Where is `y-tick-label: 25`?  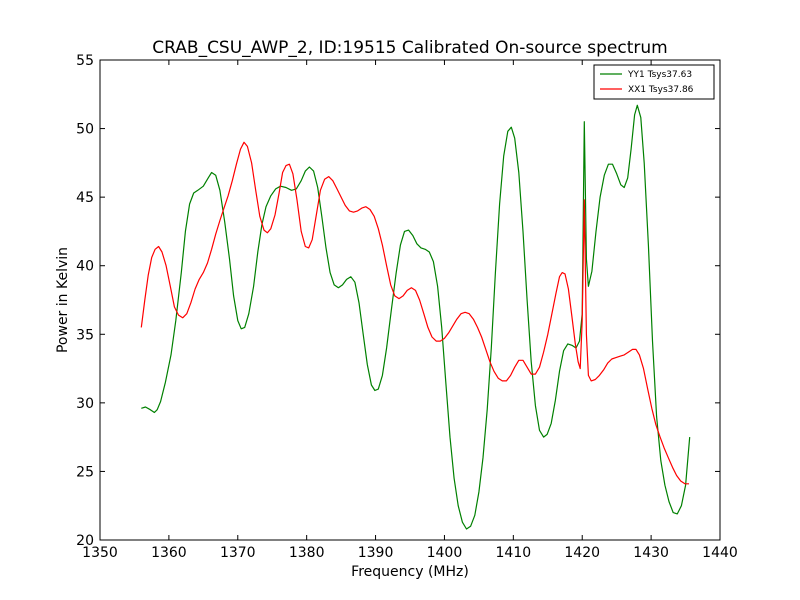
y-tick-label: 25 is located at coordinates (85, 472).